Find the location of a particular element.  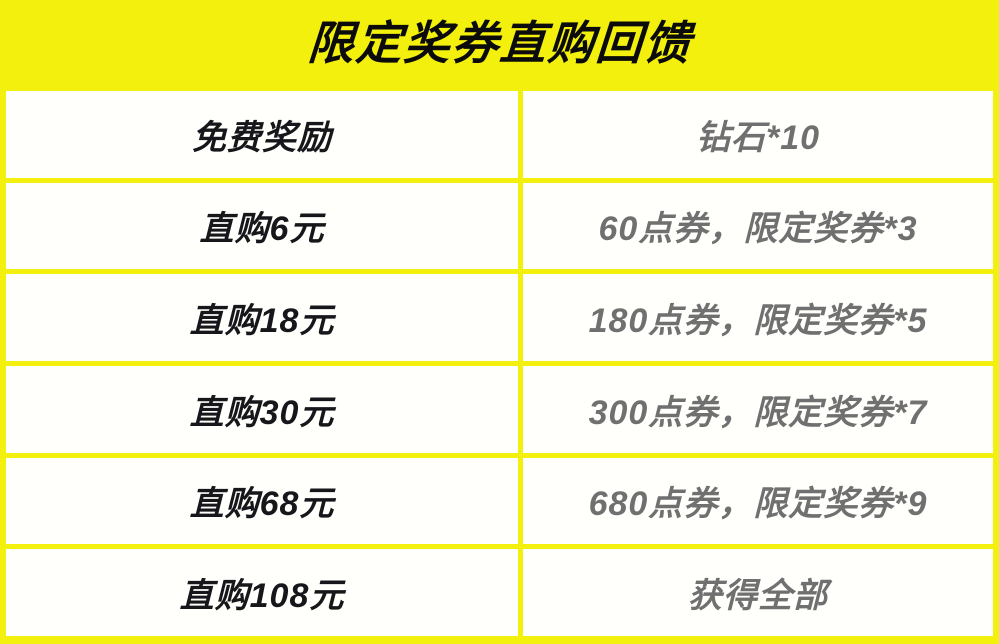

reward-label-cell: 直购68元 is located at coordinates (262, 501).